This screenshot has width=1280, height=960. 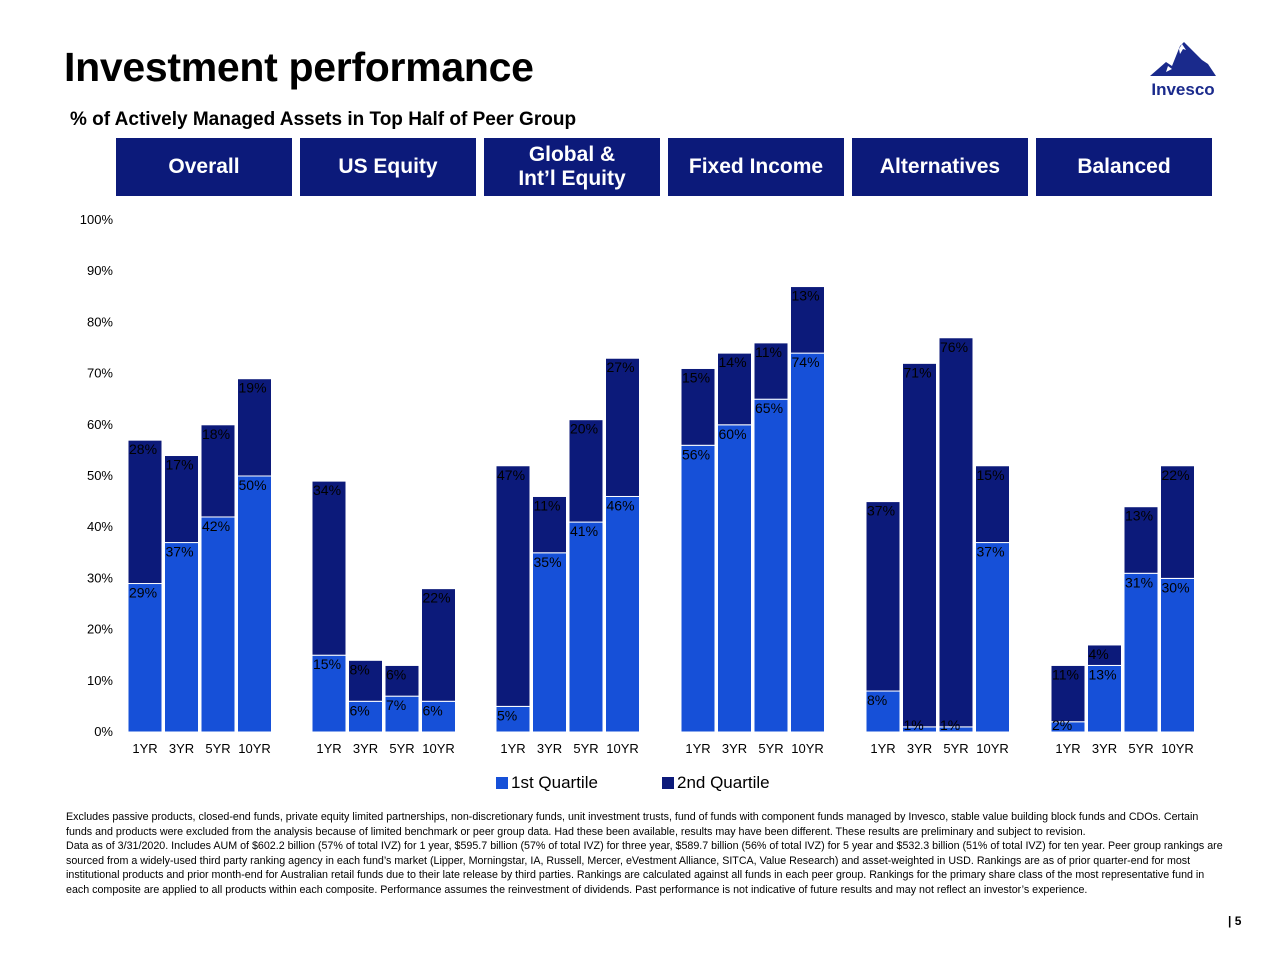 What do you see at coordinates (1176, 587) in the screenshot?
I see `data-label-q1: 30%` at bounding box center [1176, 587].